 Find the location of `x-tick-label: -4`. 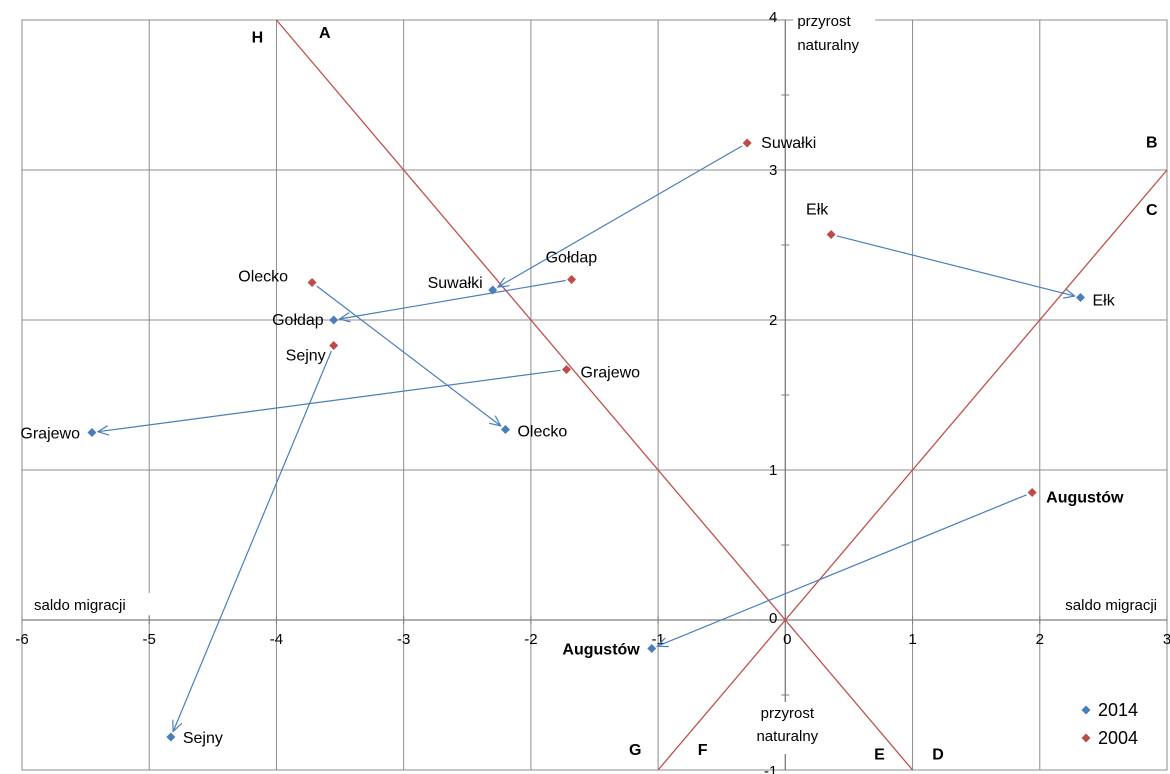

x-tick-label: -4 is located at coordinates (276, 639).